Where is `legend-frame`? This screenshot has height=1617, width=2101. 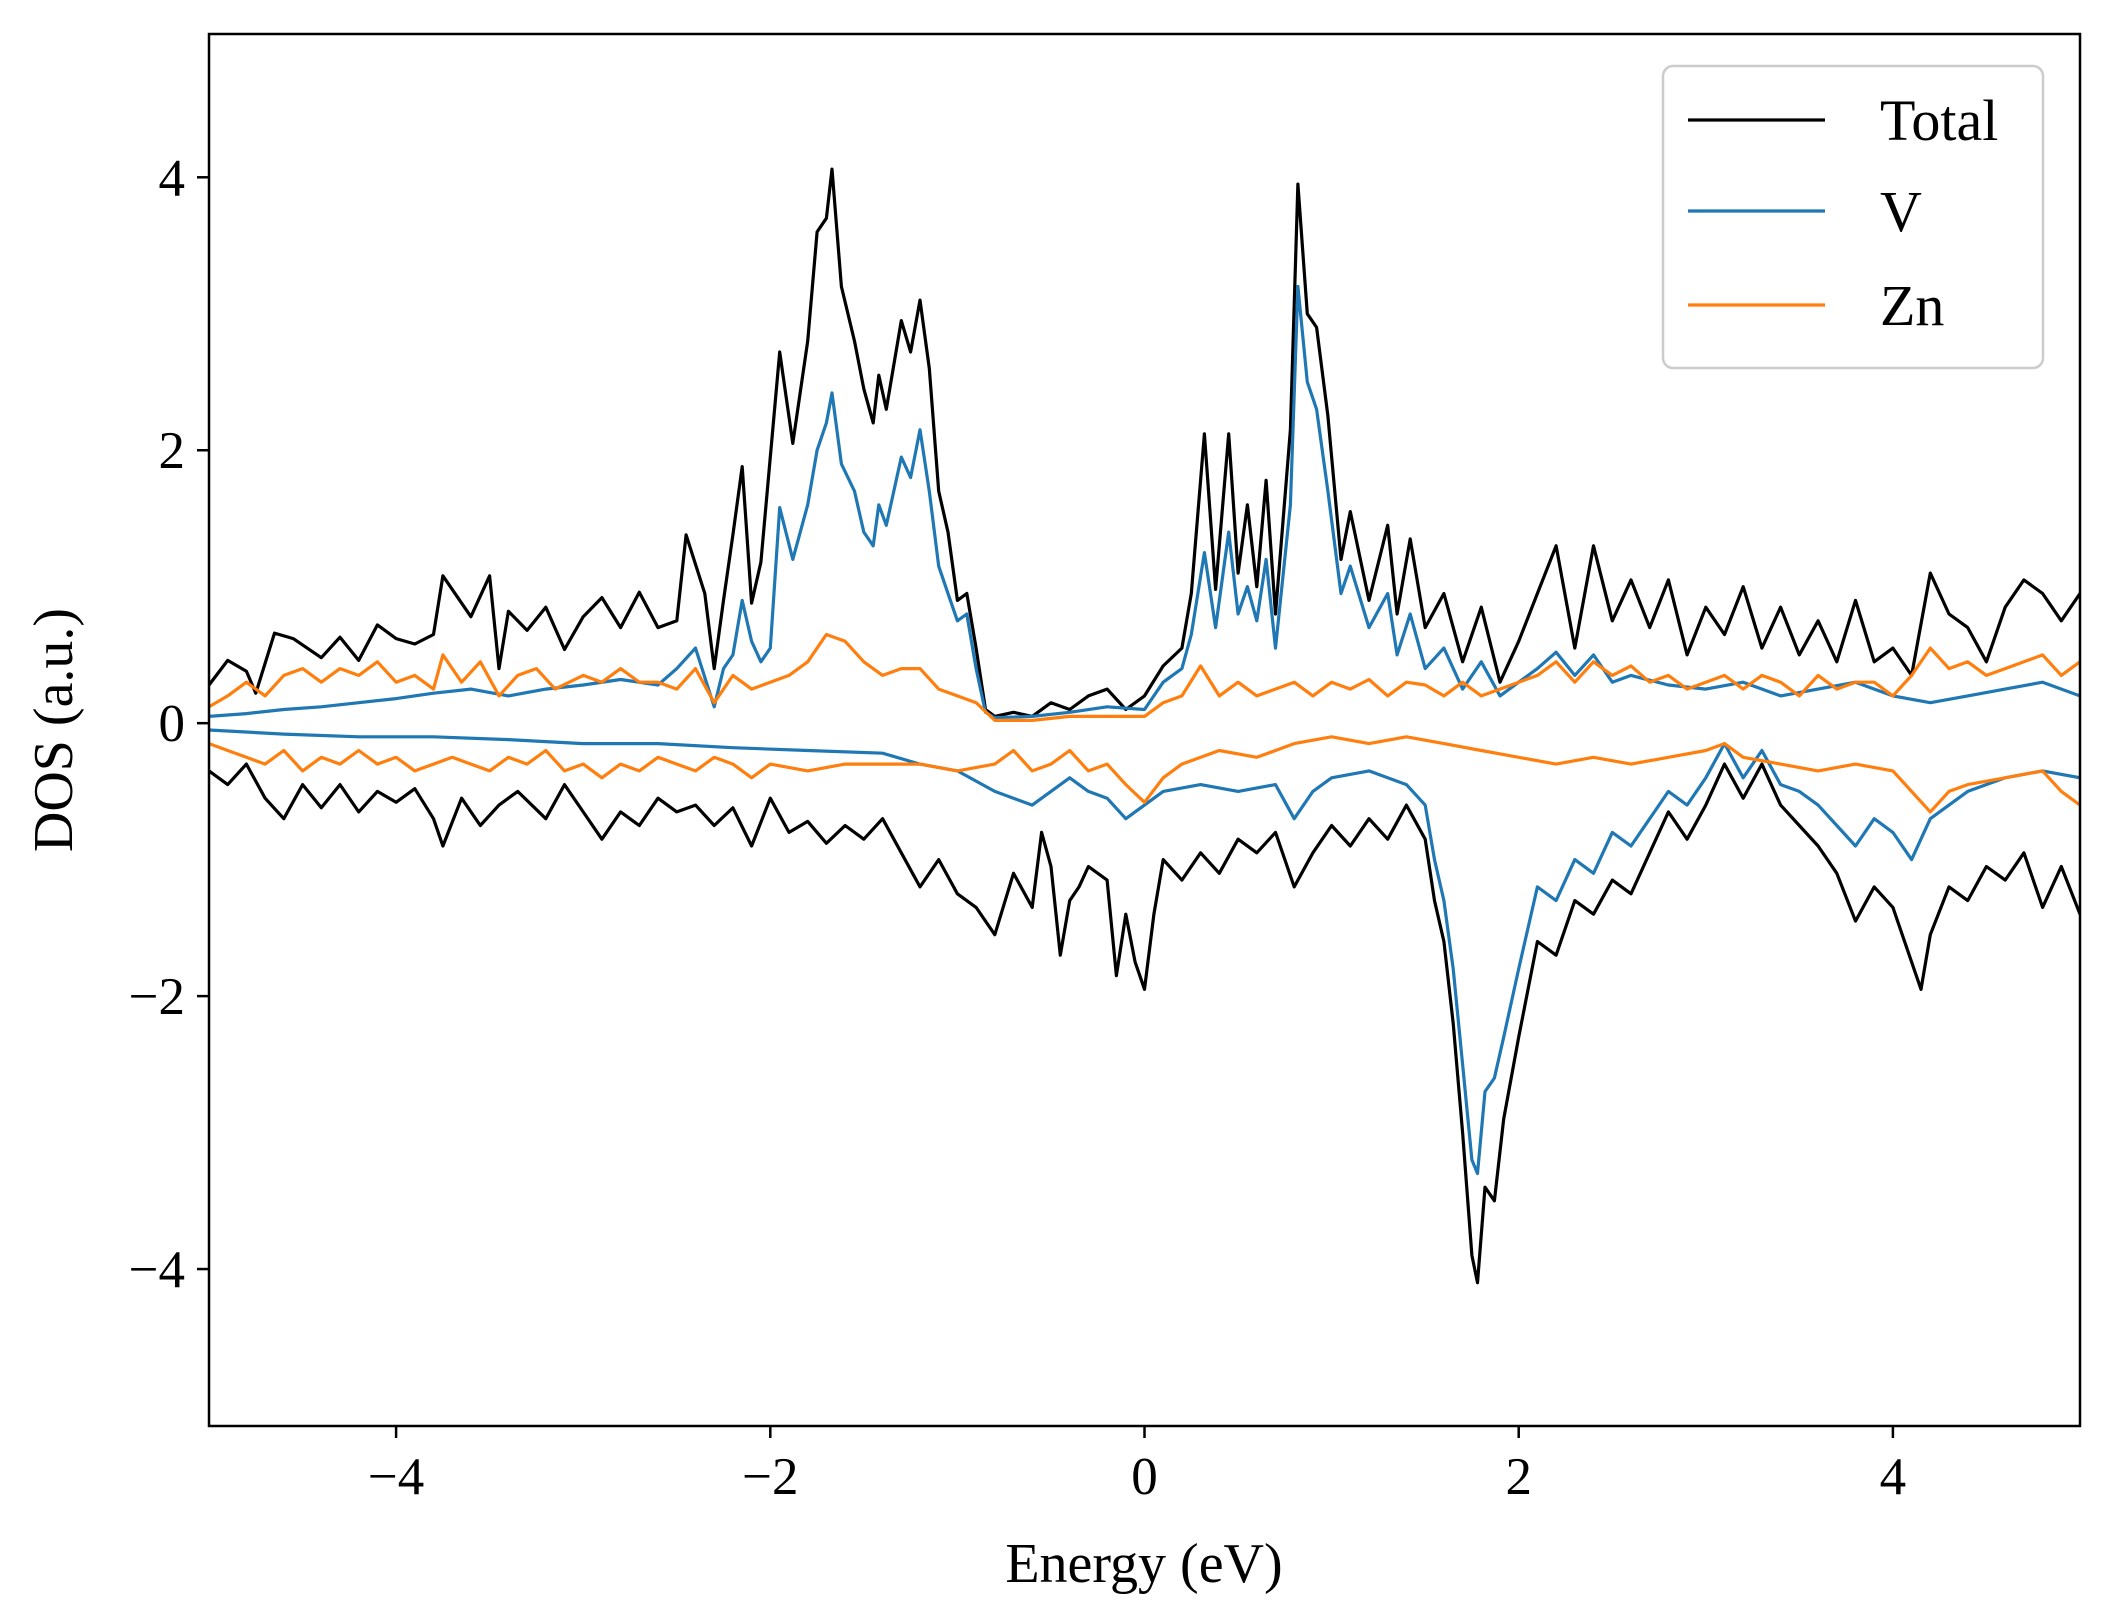 legend-frame is located at coordinates (1853, 217).